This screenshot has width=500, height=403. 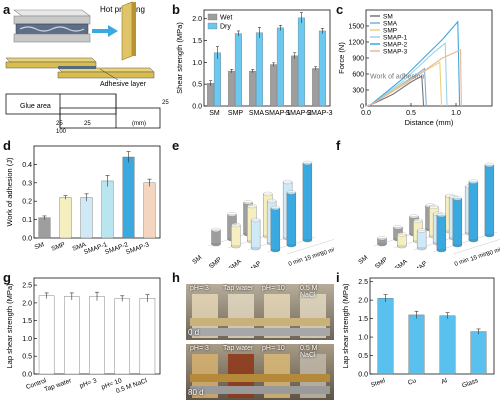 I want to click on adhesive-layer-label: Adhesive layer, so click(x=123, y=84).